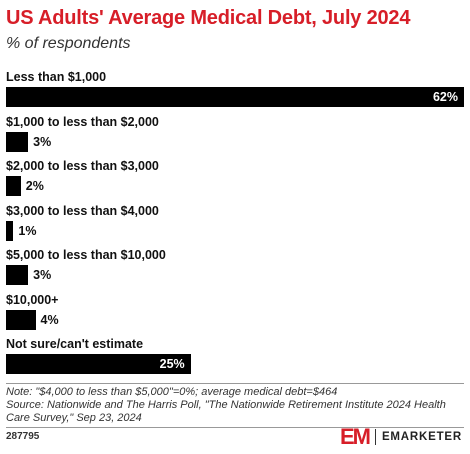 The height and width of the screenshot is (454, 470). Describe the element at coordinates (172, 364) in the screenshot. I see `value-label: 25%` at that location.